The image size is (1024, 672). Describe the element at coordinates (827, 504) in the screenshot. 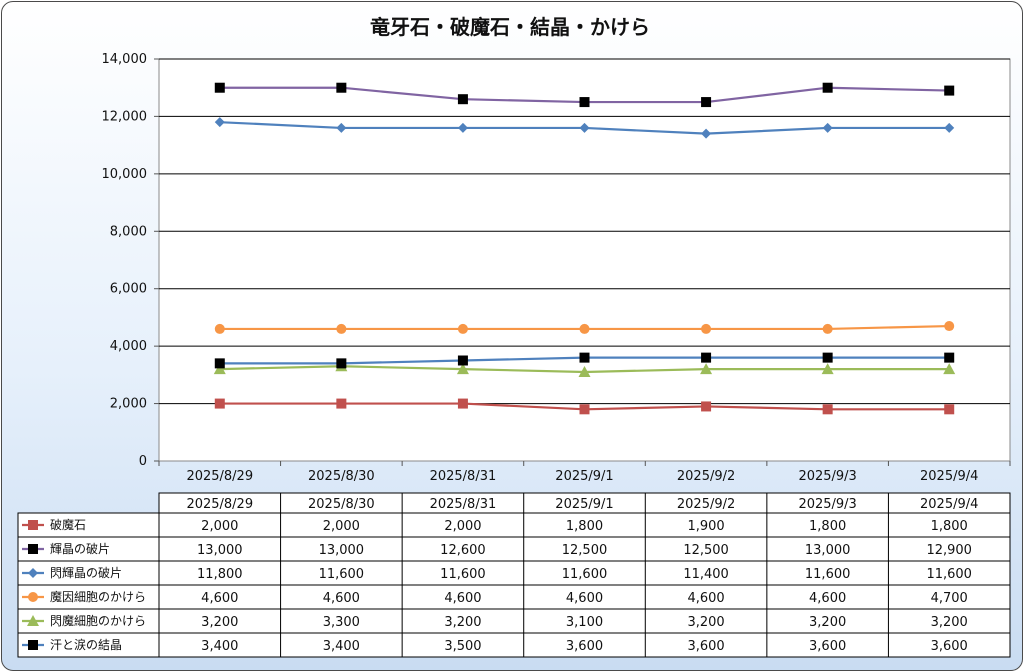

I see `table-header-cell: 2025/9/3` at that location.